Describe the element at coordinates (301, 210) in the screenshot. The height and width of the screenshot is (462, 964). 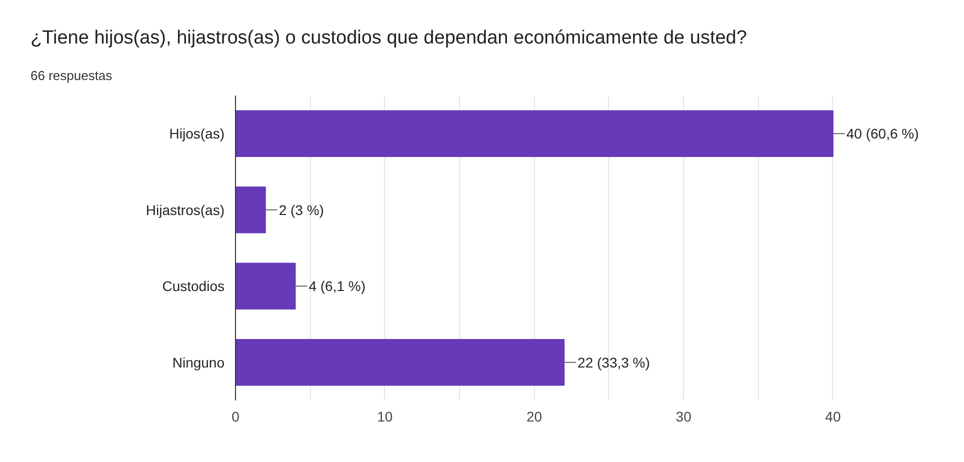
I see `data-label: 2 (3 %)` at that location.